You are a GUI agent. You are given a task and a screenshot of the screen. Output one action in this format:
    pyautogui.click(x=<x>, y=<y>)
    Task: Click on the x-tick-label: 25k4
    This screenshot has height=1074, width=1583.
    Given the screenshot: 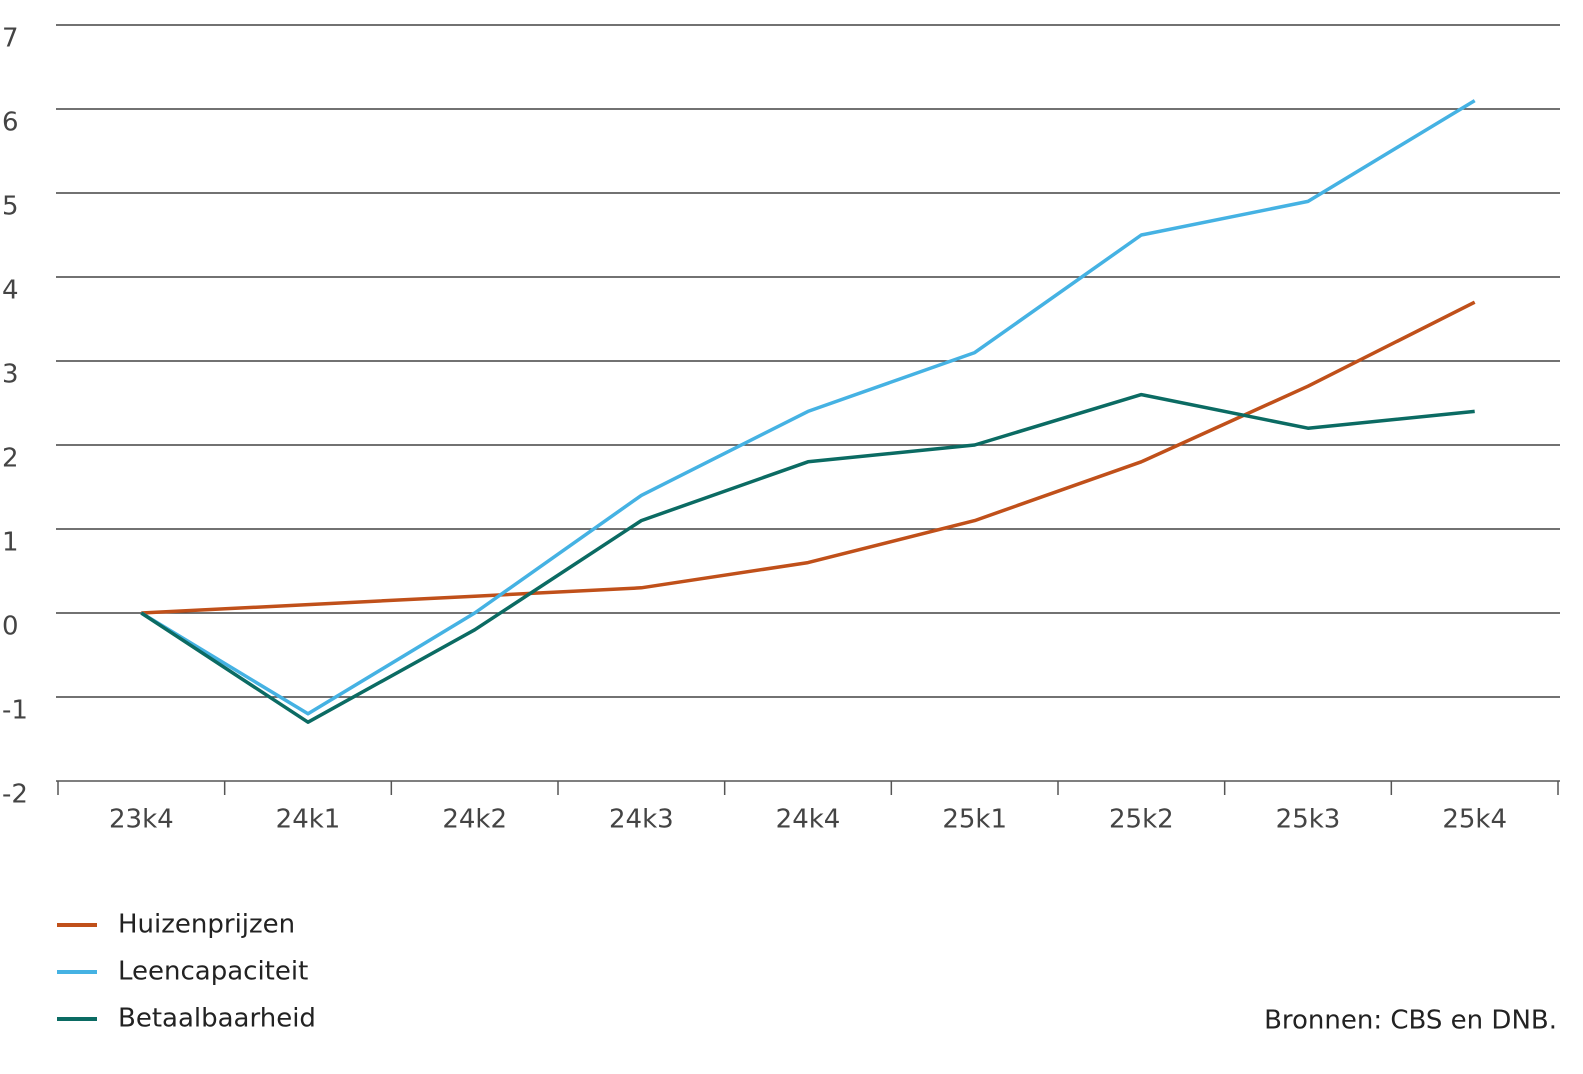 What is the action you would take?
    pyautogui.click(x=1474, y=820)
    